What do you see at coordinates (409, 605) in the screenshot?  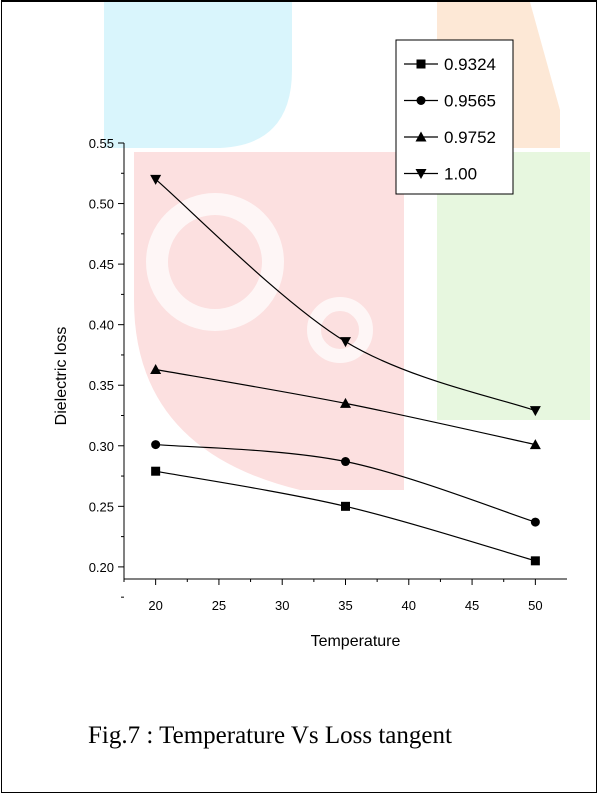 I see `x-tick-label: 40` at bounding box center [409, 605].